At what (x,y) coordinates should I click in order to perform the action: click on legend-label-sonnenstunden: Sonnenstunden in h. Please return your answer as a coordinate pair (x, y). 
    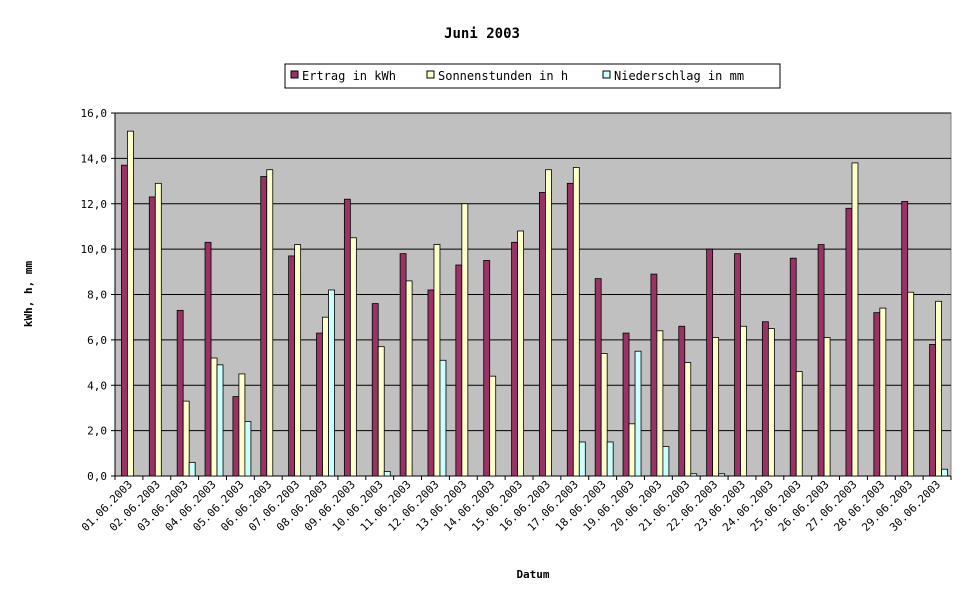
    Looking at the image, I should click on (503, 76).